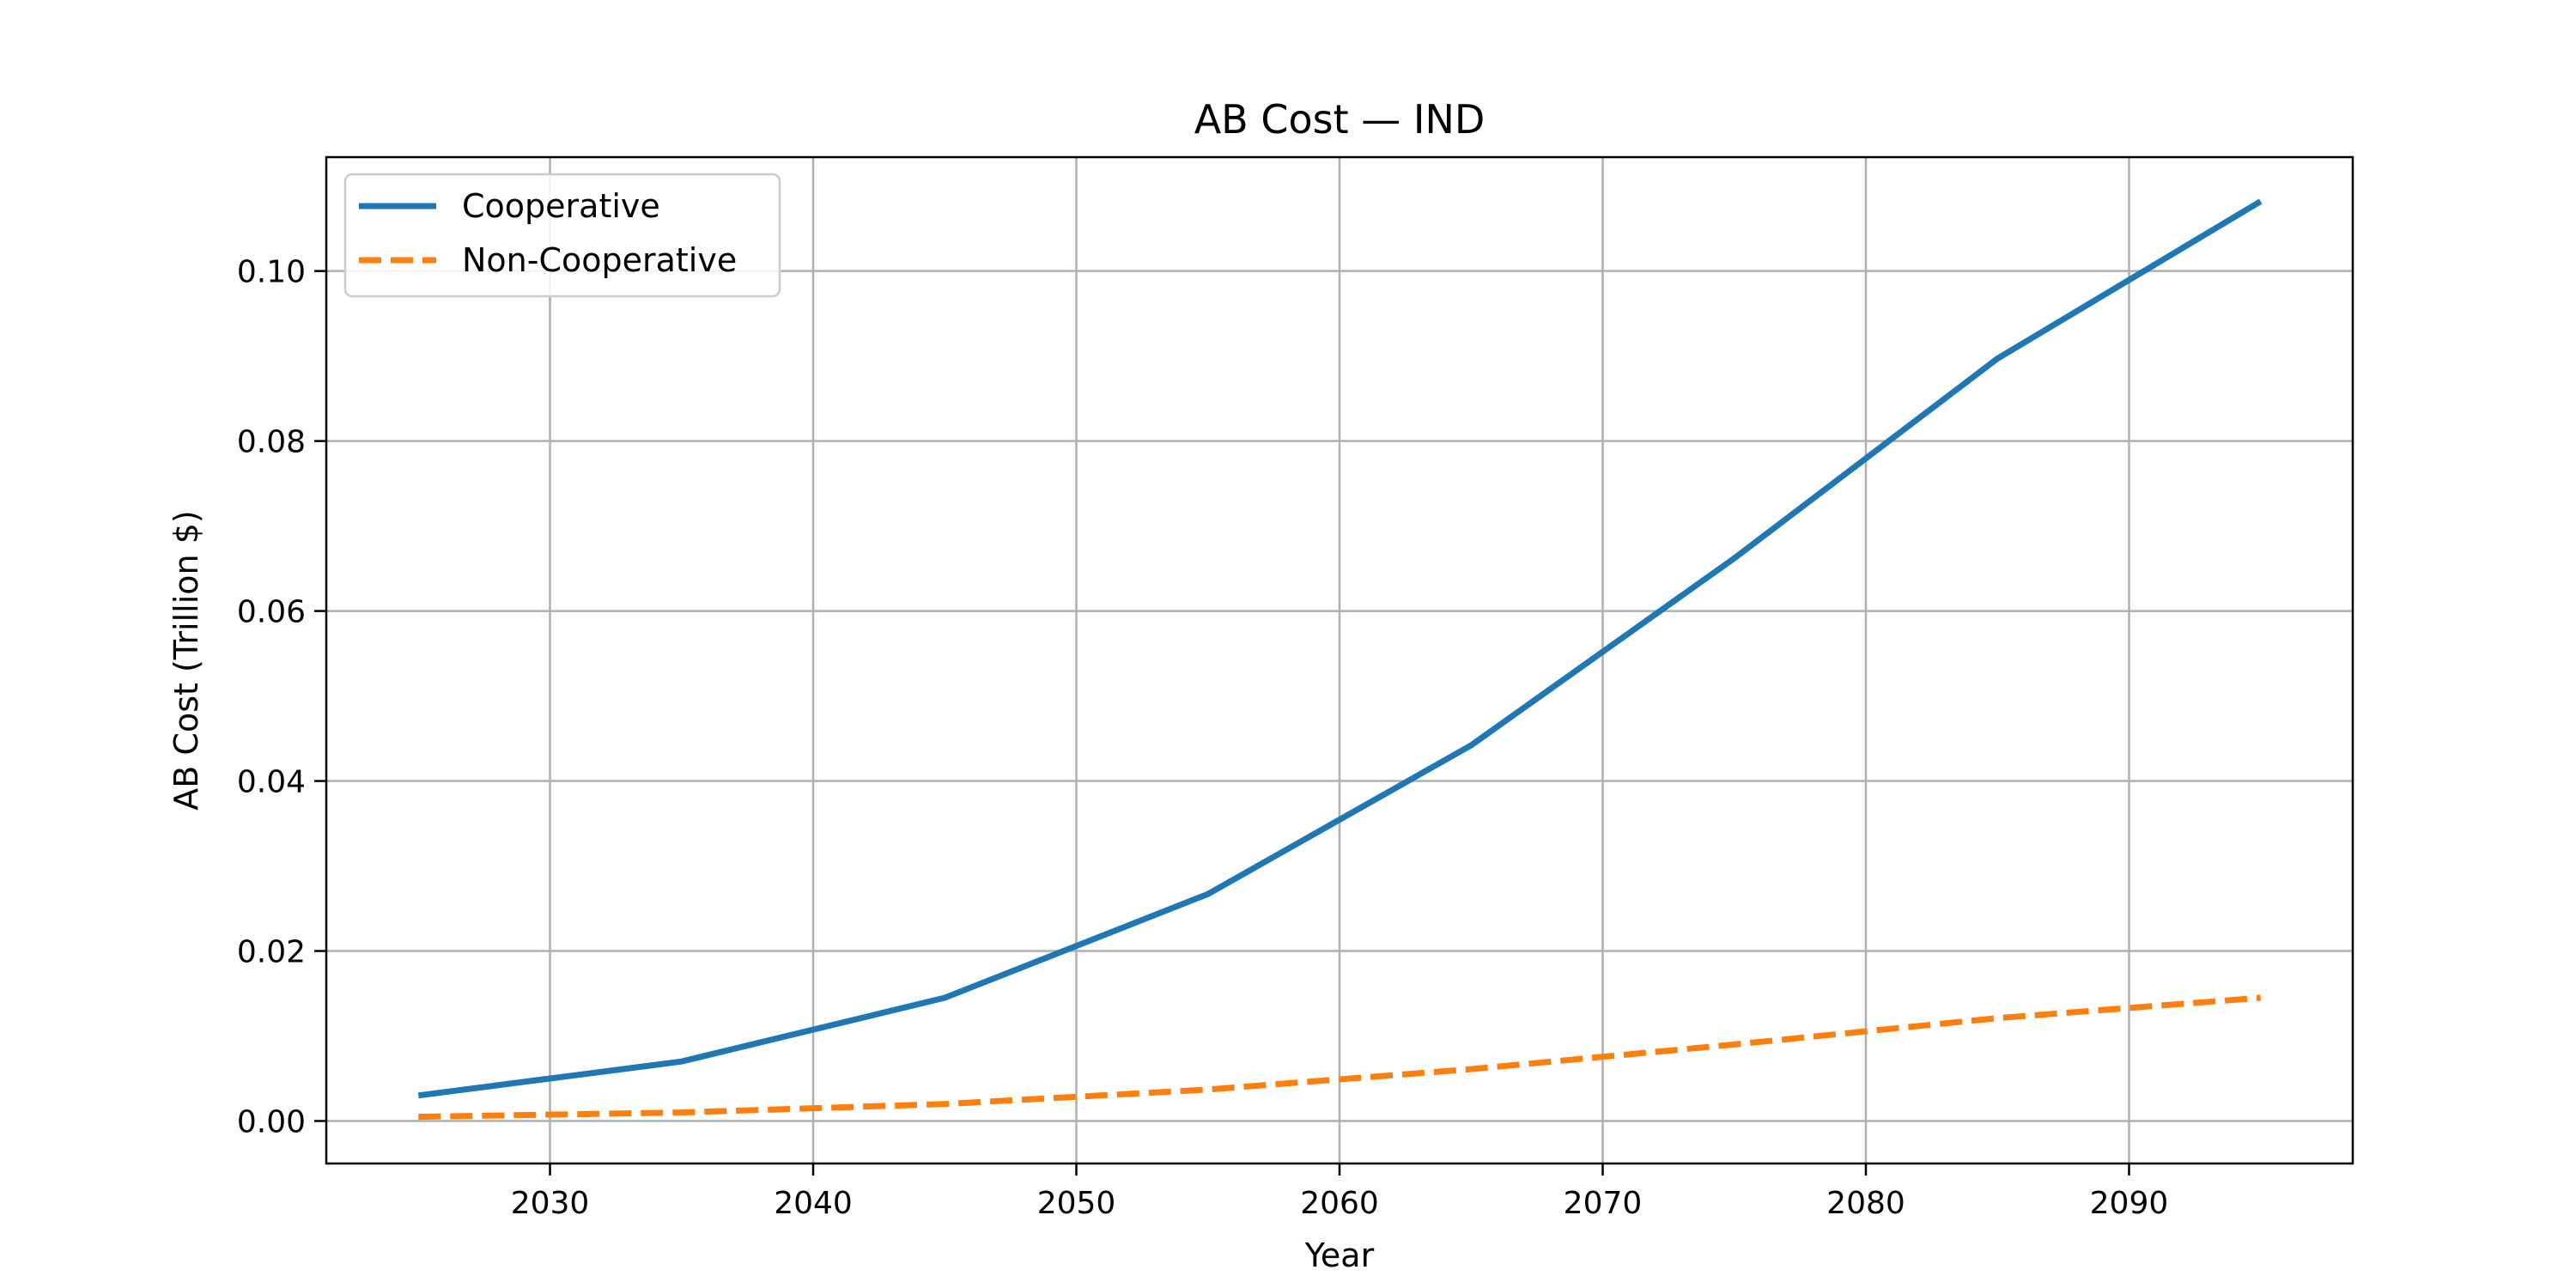 This screenshot has width=2576, height=1288. What do you see at coordinates (1076, 1203) in the screenshot?
I see `x-tick-label: 2050` at bounding box center [1076, 1203].